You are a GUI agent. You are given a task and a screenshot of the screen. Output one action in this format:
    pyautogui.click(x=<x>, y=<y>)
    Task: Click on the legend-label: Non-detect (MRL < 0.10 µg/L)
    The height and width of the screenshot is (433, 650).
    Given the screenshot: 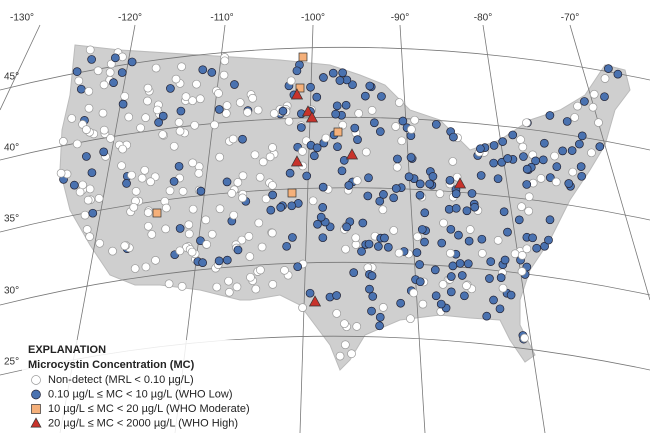 What is the action you would take?
    pyautogui.click(x=121, y=380)
    